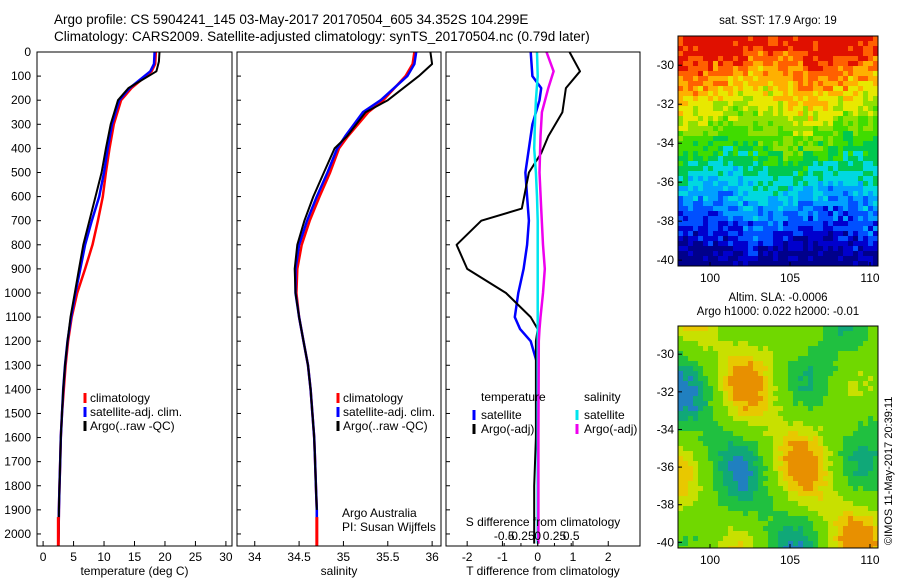 The width and height of the screenshot is (900, 580). What do you see at coordinates (21, 221) in the screenshot?
I see `y-tick-label: 700` at bounding box center [21, 221].